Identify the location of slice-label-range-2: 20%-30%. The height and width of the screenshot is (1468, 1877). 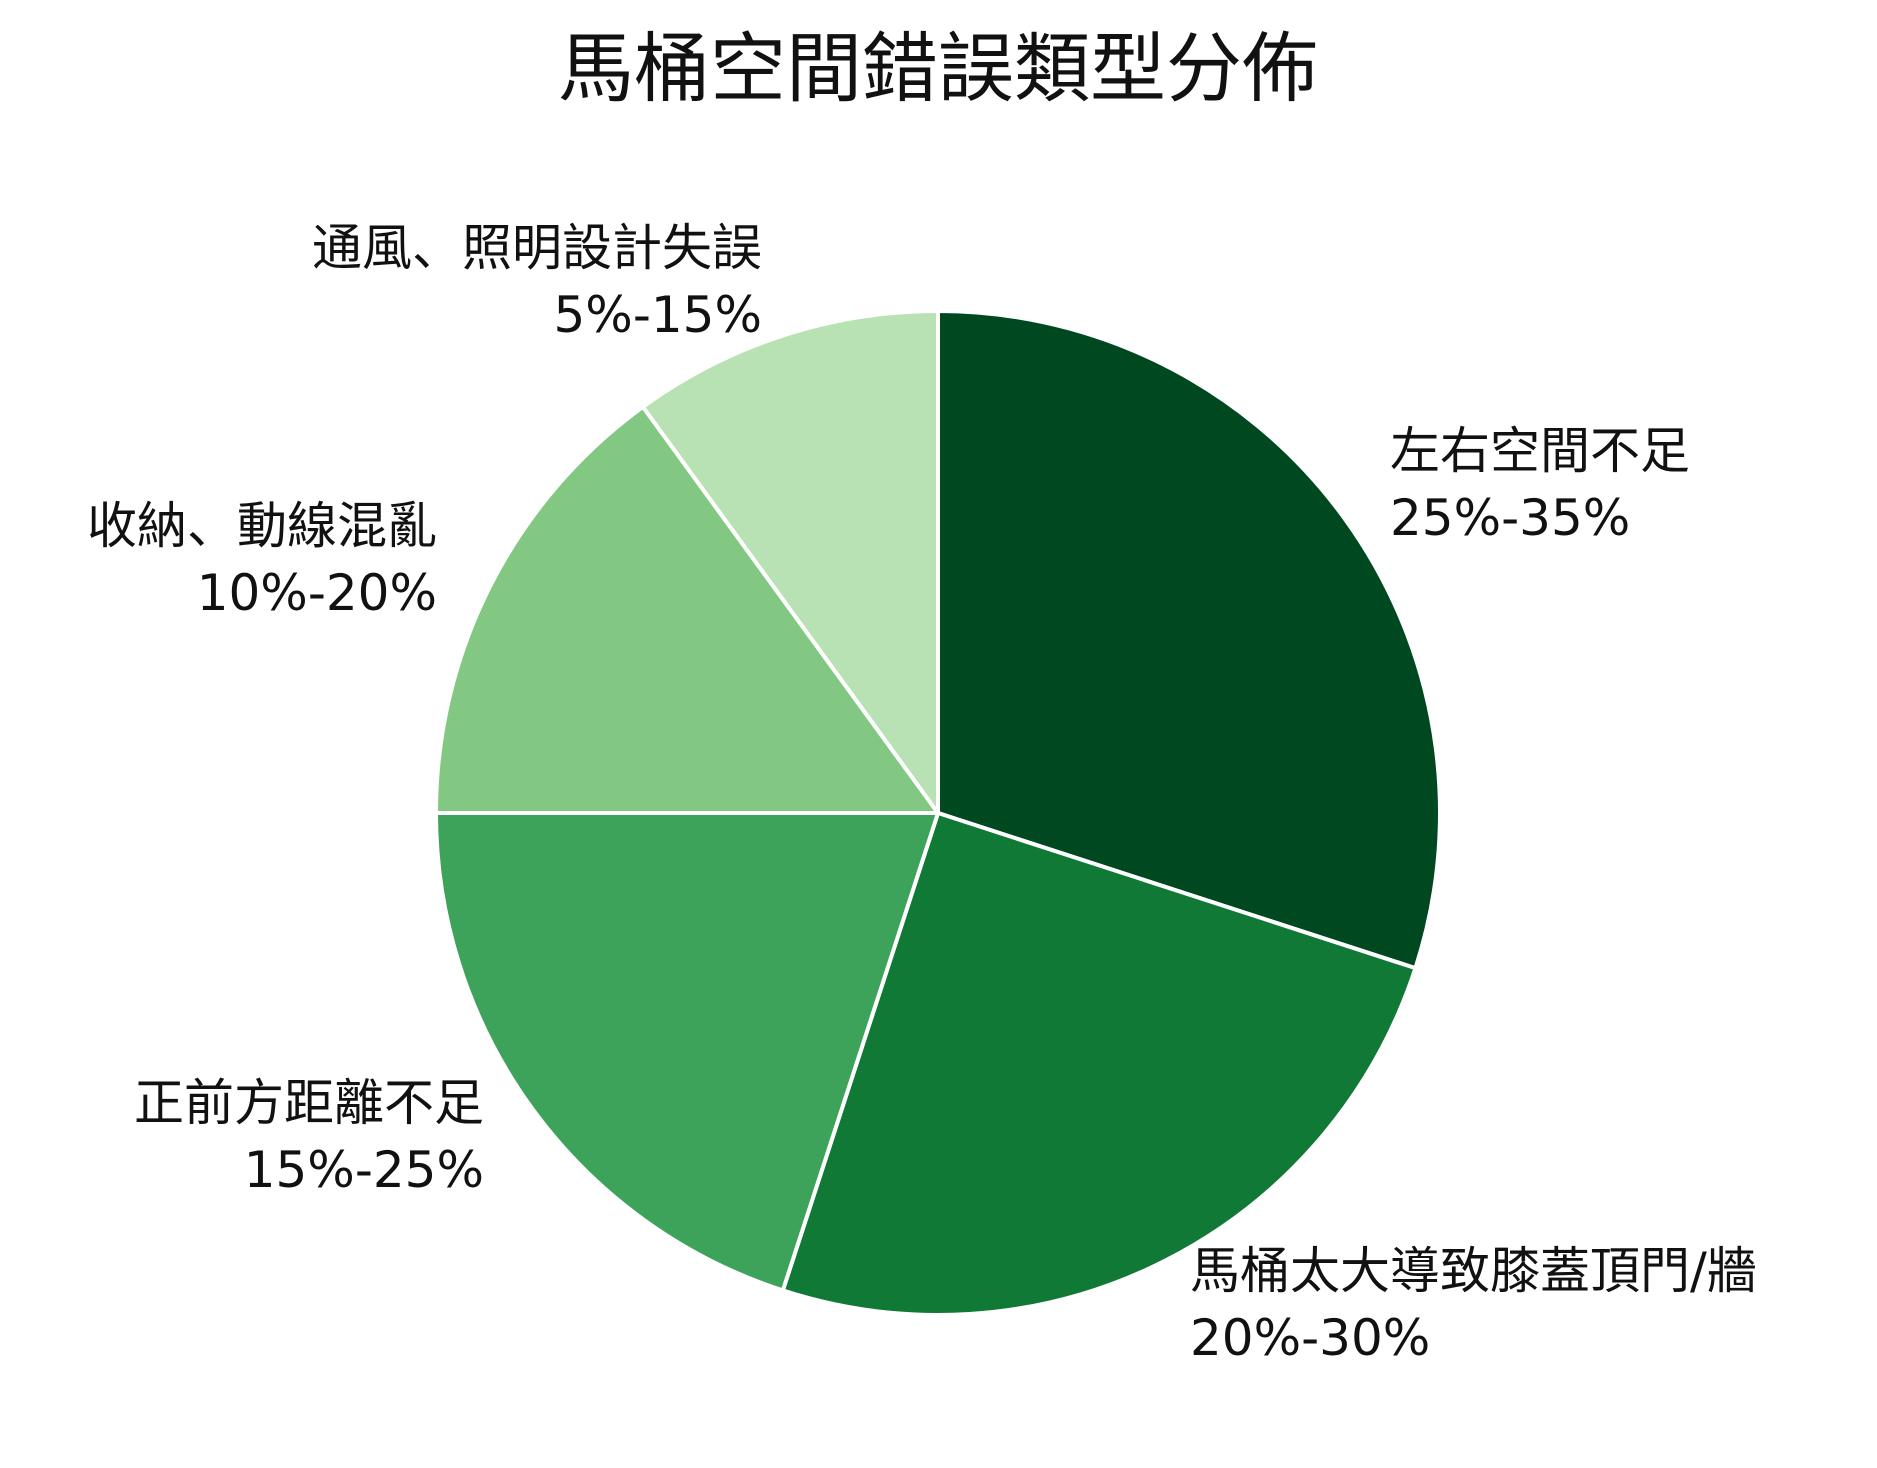
(1310, 1338).